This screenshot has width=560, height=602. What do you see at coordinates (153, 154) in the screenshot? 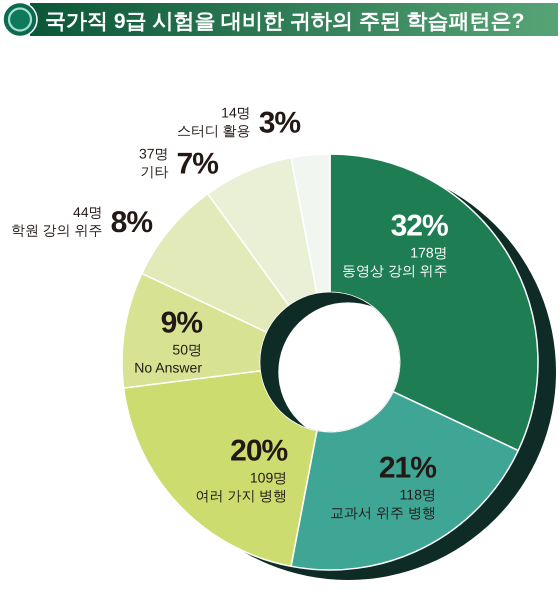
I see `text: 37명` at bounding box center [153, 154].